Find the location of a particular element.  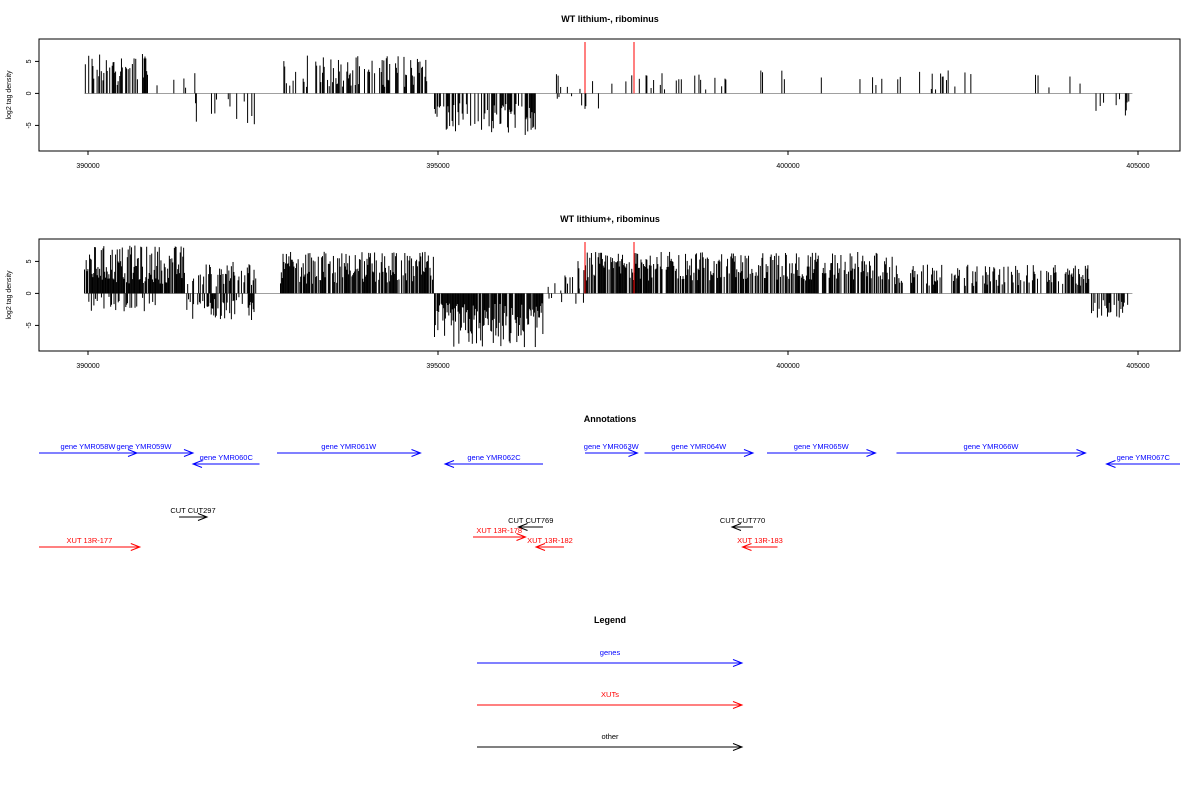

panel-2-title: WT lithium+, ribominus is located at coordinates (610, 219).